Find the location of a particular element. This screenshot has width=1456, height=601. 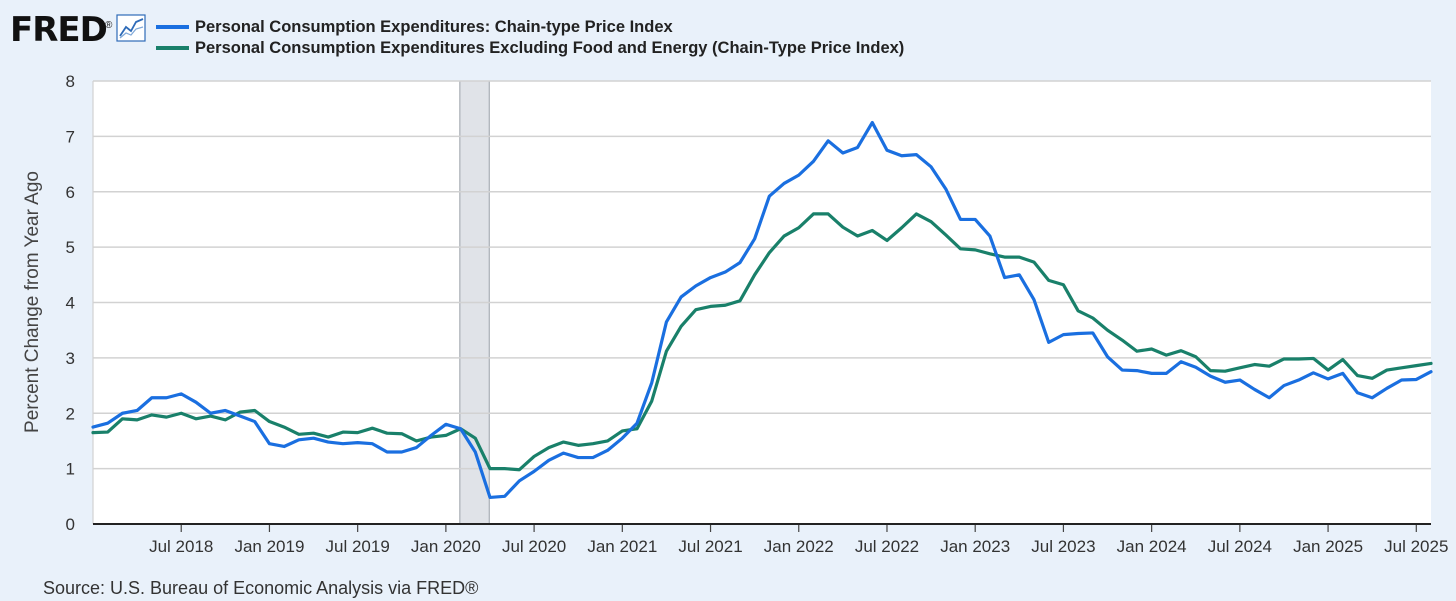

fred-logo-registered-mark: ® is located at coordinates (109, 25).